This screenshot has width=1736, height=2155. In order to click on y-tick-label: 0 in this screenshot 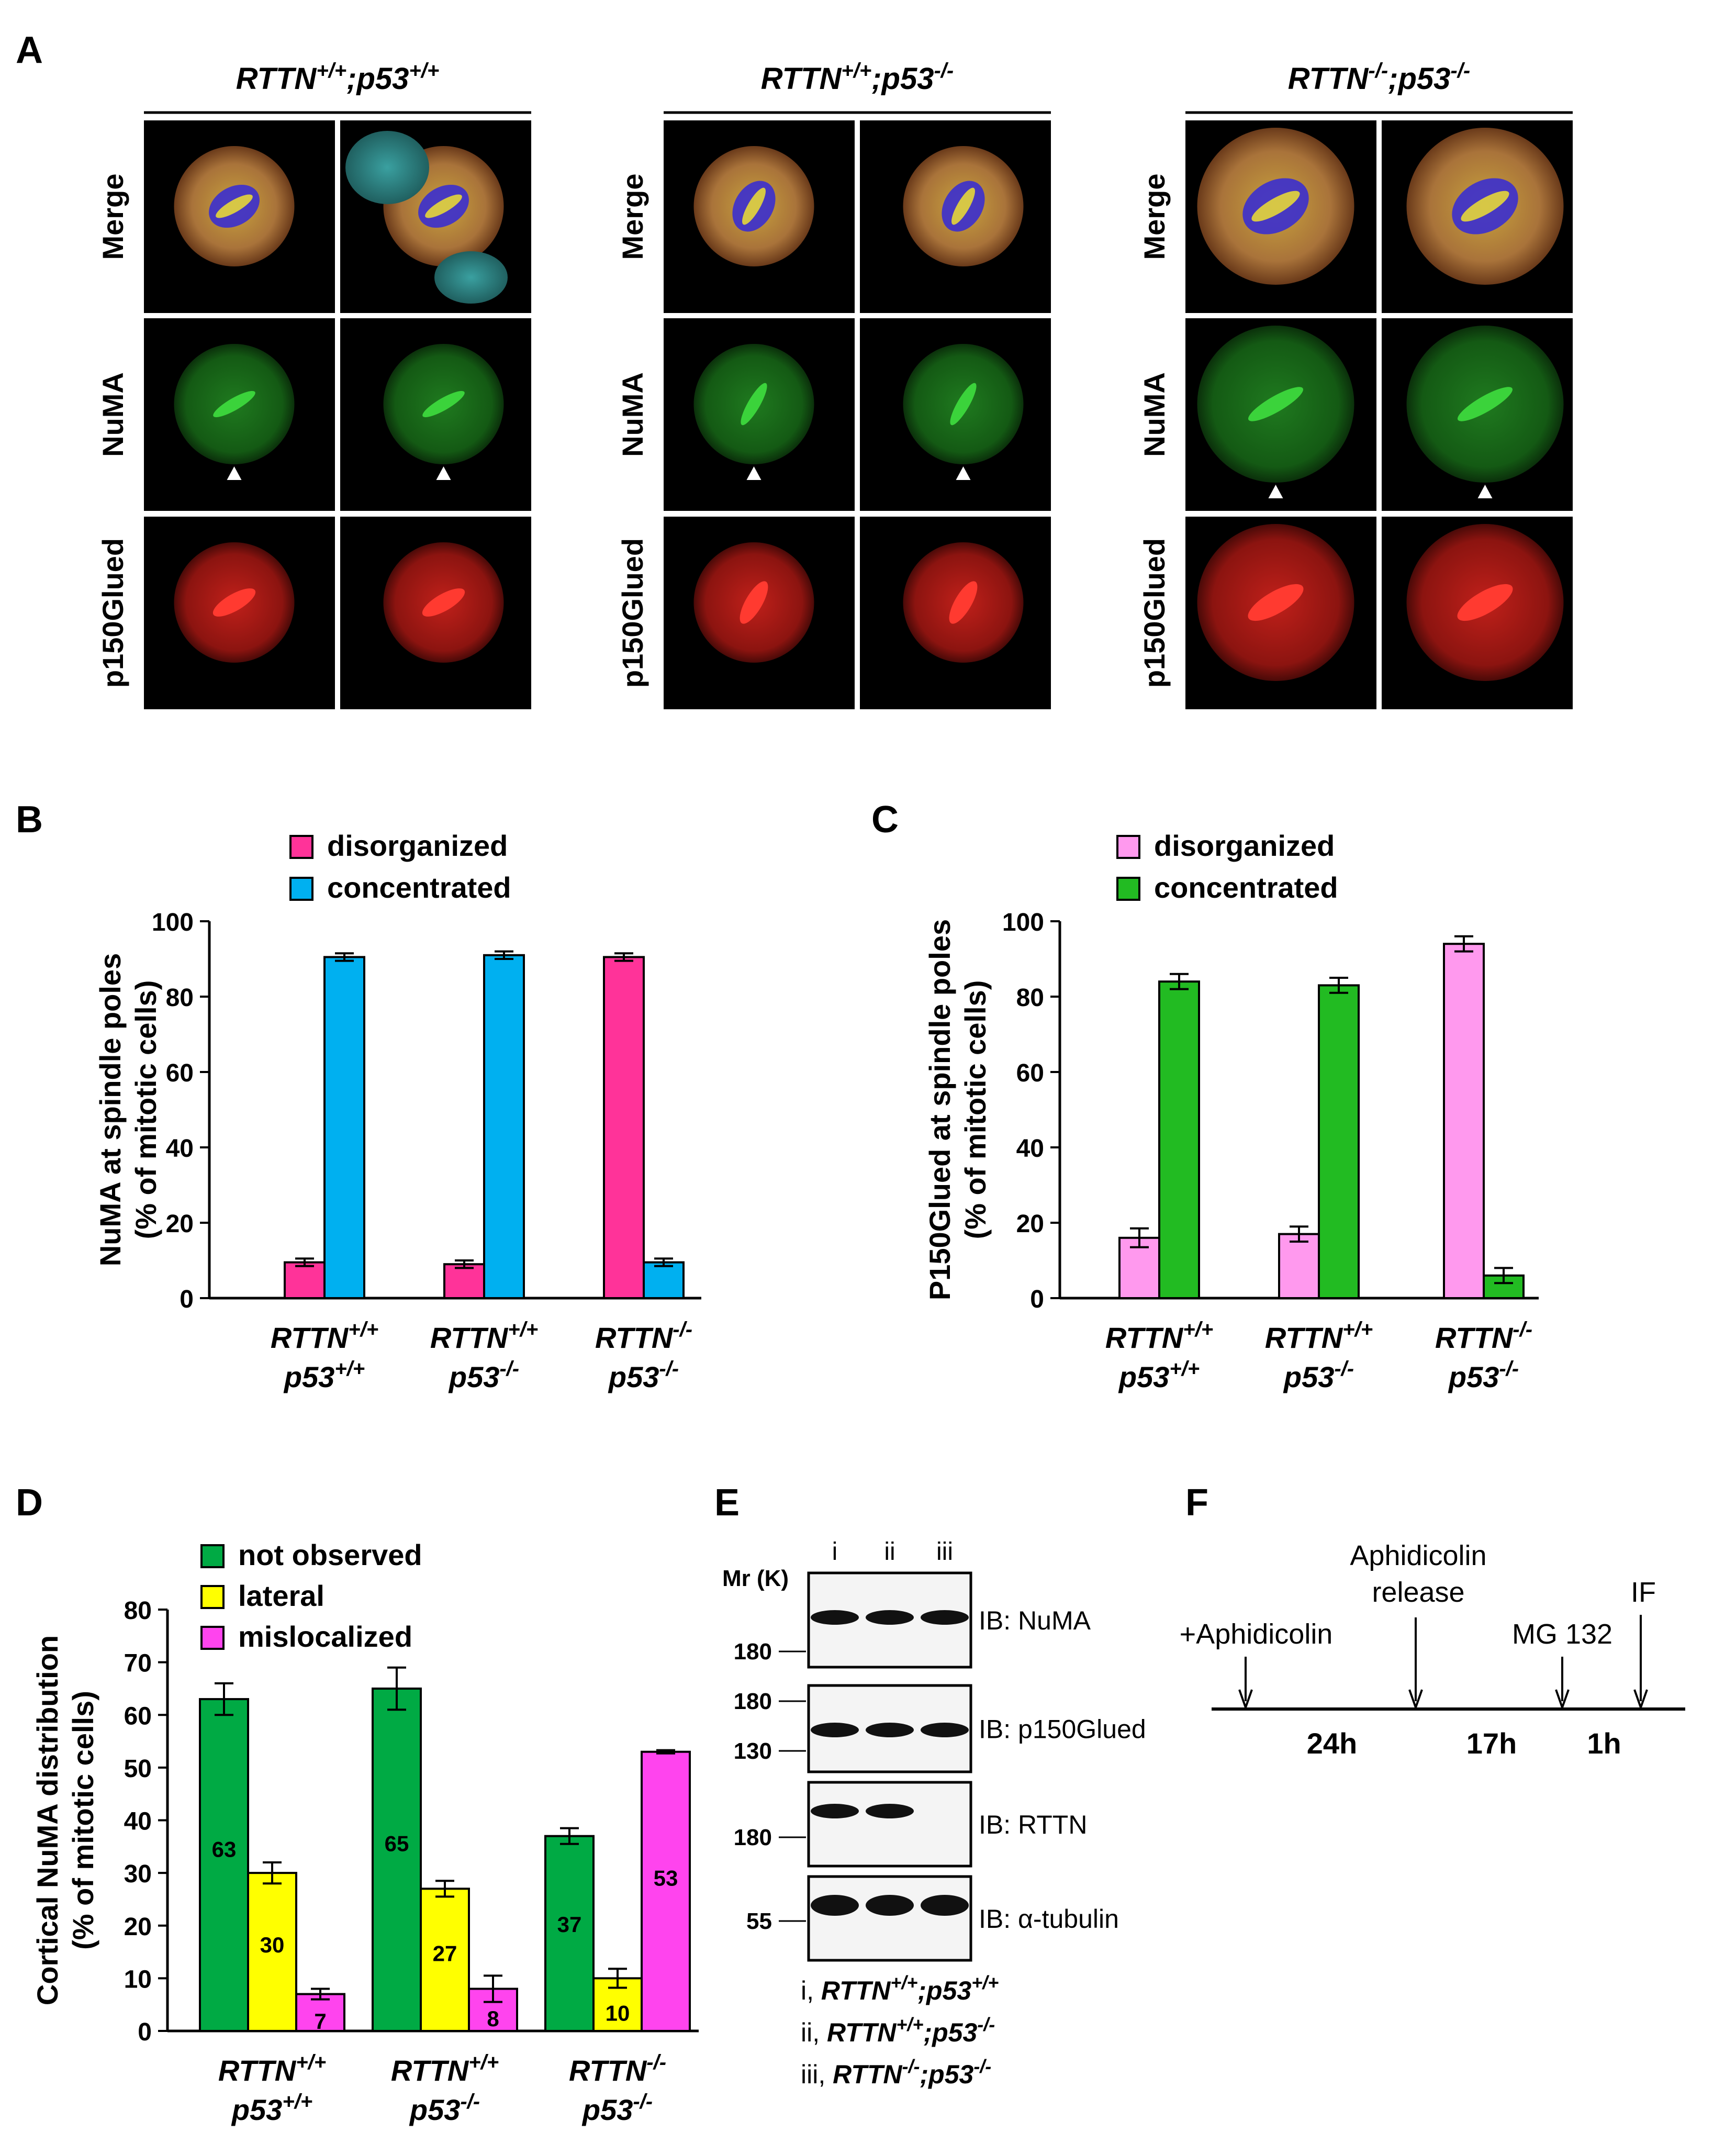, I will do `click(145, 2032)`.